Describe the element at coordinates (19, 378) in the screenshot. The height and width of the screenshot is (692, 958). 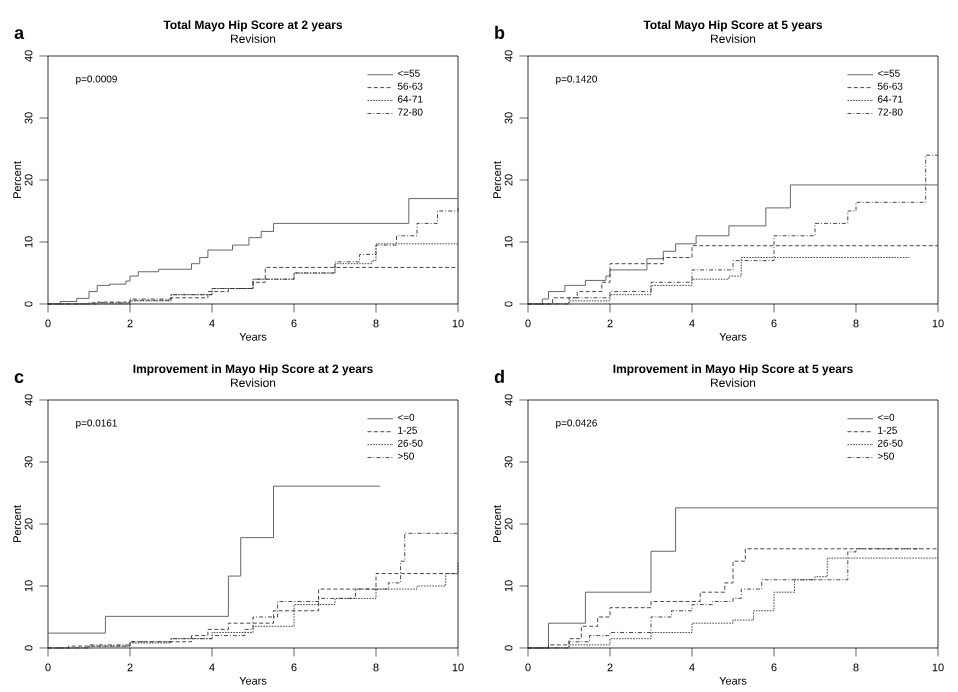
I see `text: c` at that location.